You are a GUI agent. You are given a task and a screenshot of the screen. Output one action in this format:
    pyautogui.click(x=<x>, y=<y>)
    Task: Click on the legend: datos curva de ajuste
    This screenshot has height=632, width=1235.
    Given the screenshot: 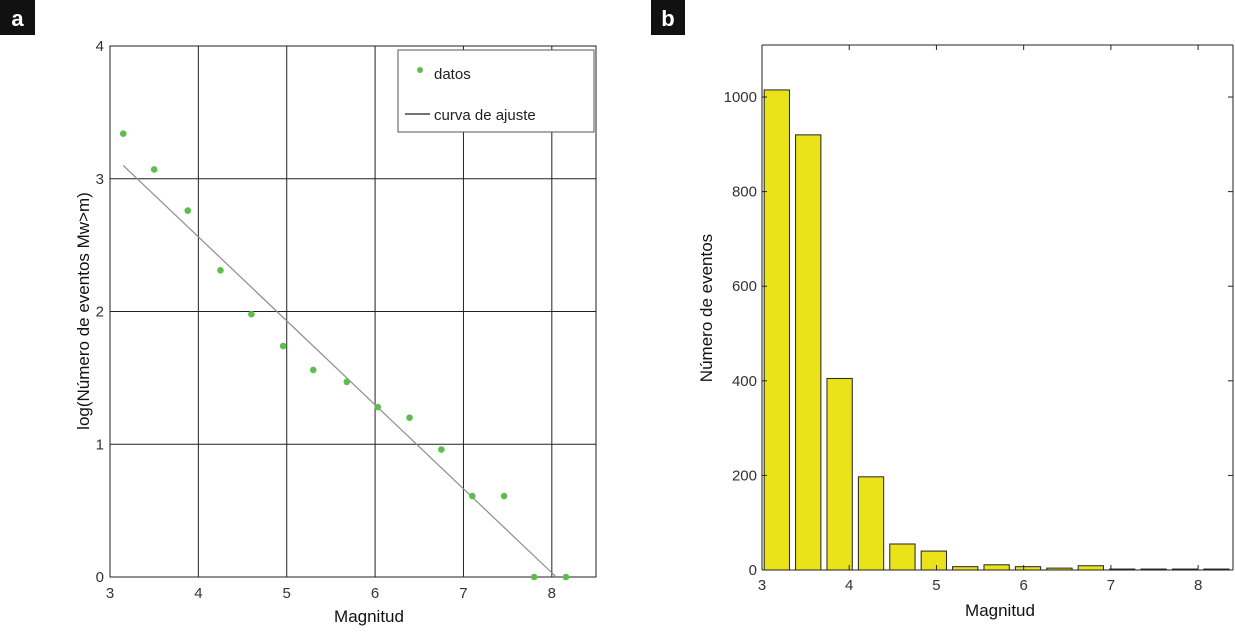 What is the action you would take?
    pyautogui.click(x=496, y=91)
    